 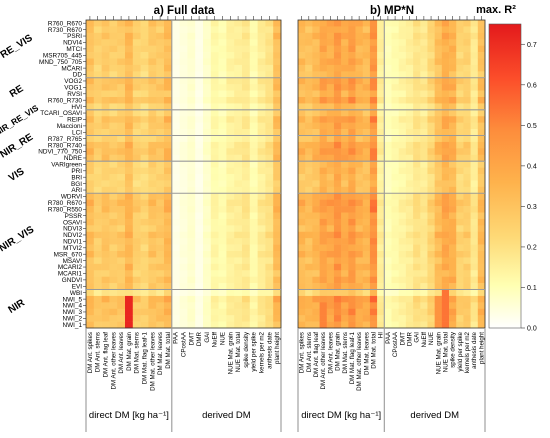 What do you see at coordinates (72, 319) in the screenshot?
I see `row-label: NWI_2` at bounding box center [72, 319].